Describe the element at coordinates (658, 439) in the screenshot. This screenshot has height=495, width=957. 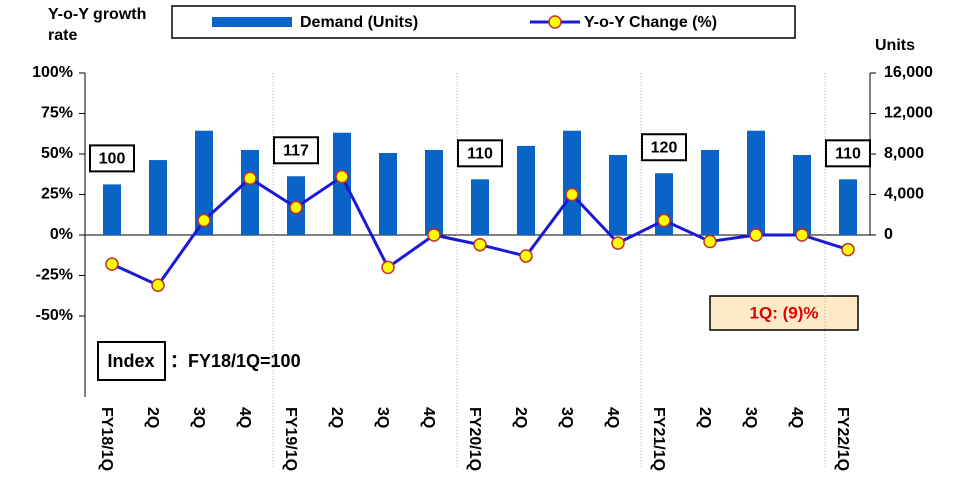
I see `x-tick-label: FY21/1Q` at that location.